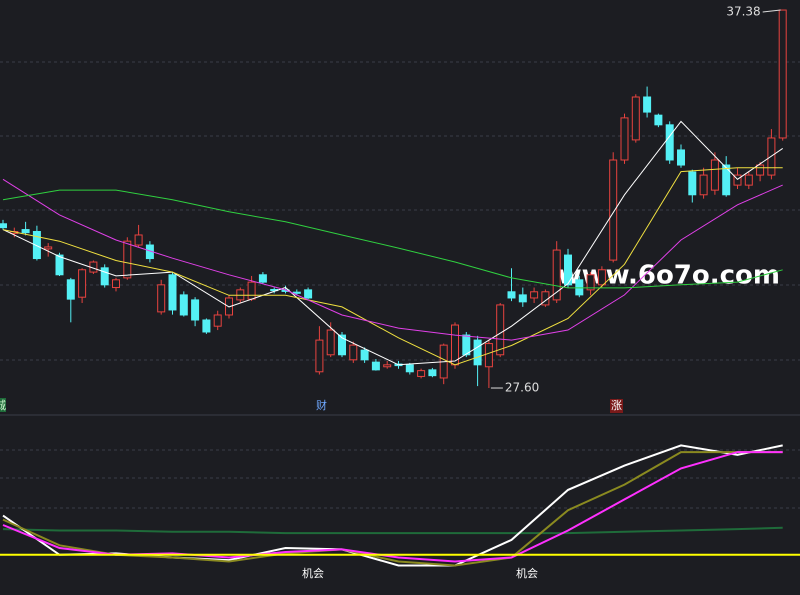 The height and width of the screenshot is (595, 800). What do you see at coordinates (771, 11) in the screenshot?
I see `annotation-arrow` at bounding box center [771, 11].